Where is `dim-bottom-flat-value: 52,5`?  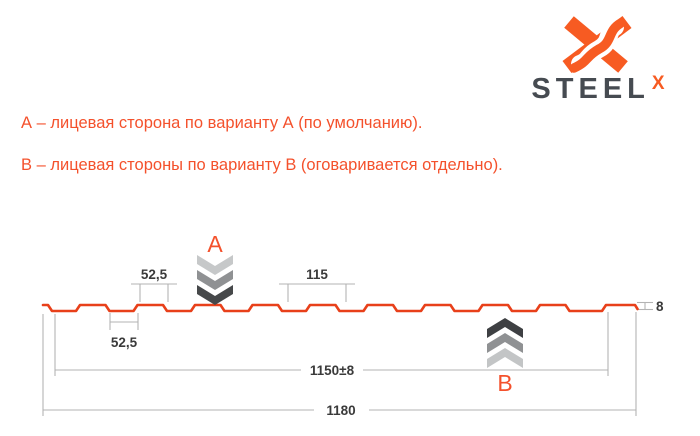
dim-bottom-flat-value: 52,5 is located at coordinates (124, 342).